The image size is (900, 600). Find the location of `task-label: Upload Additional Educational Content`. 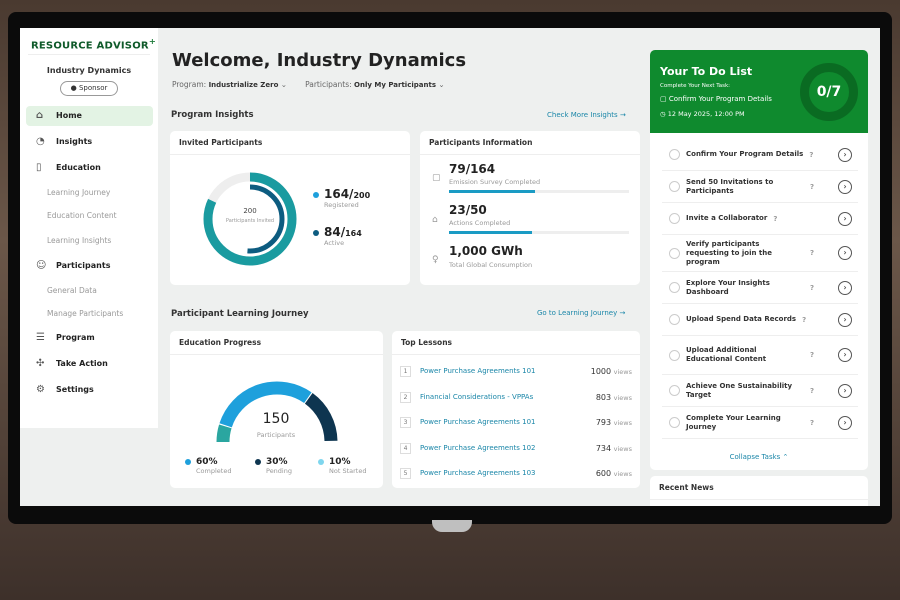

task-label: Upload Additional Educational Content is located at coordinates (726, 354).